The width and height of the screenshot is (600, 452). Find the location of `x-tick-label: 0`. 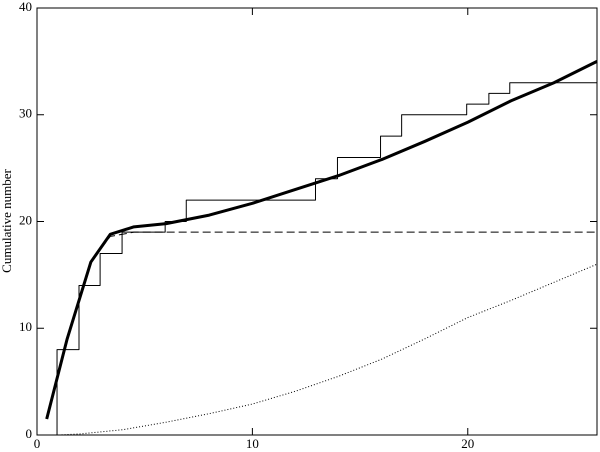

x-tick-label: 0 is located at coordinates (37, 443).